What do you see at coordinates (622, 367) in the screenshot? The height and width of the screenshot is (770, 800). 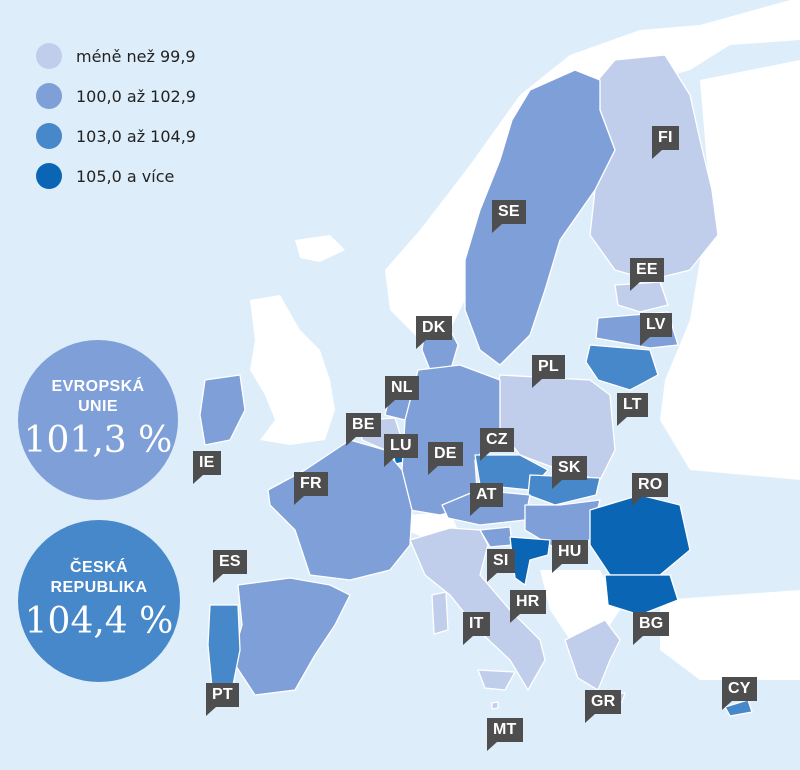 I see `country-lt` at bounding box center [622, 367].